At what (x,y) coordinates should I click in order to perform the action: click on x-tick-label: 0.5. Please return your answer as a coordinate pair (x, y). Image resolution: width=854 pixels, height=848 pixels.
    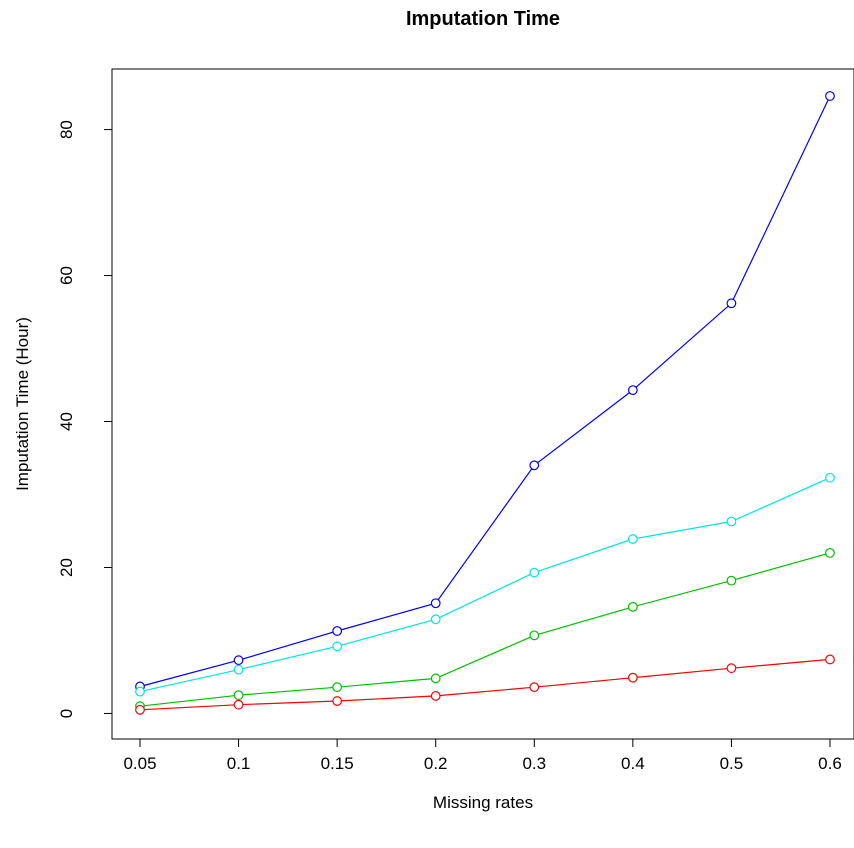
    Looking at the image, I should click on (732, 763).